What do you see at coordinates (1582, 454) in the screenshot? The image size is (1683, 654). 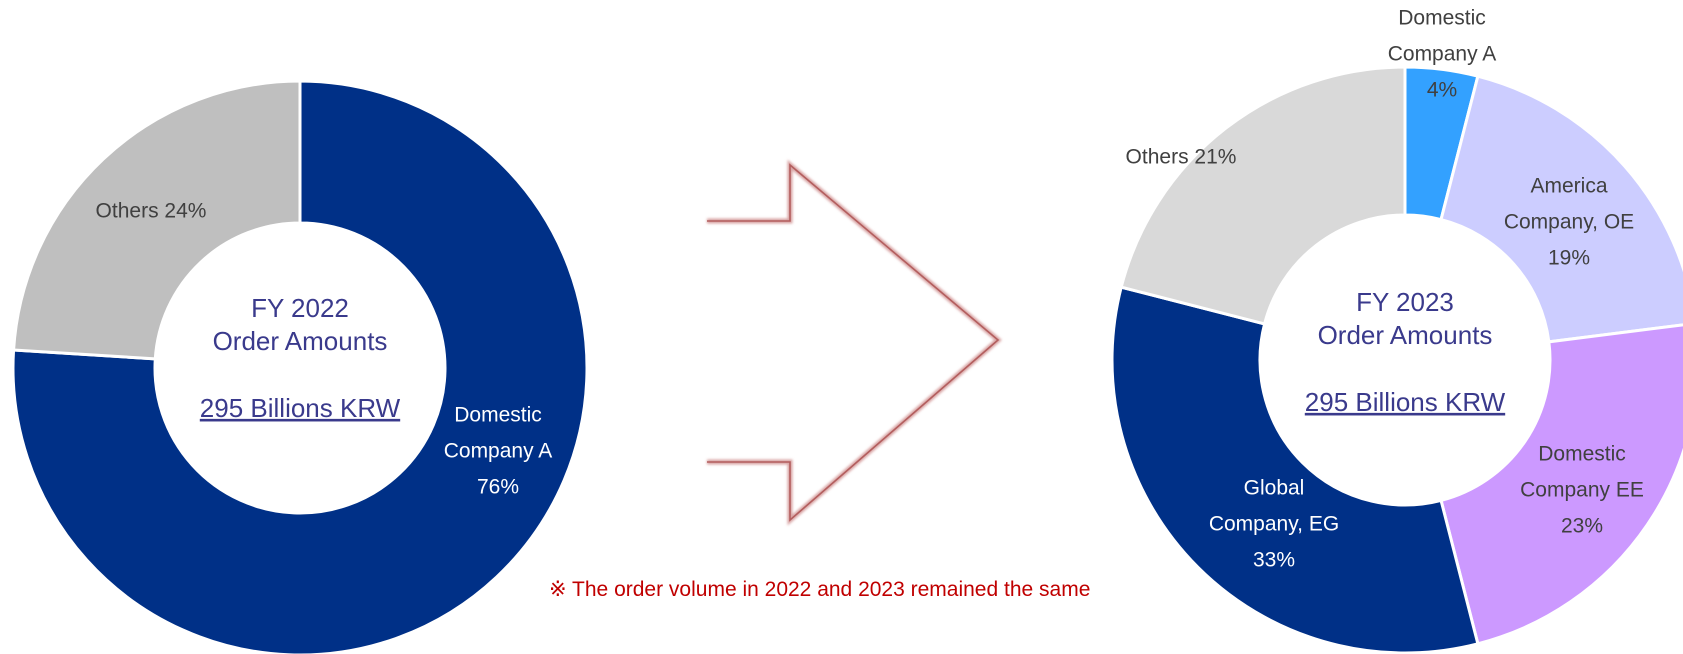 I see `slice-label-domestic-company-ee: Domestic` at bounding box center [1582, 454].